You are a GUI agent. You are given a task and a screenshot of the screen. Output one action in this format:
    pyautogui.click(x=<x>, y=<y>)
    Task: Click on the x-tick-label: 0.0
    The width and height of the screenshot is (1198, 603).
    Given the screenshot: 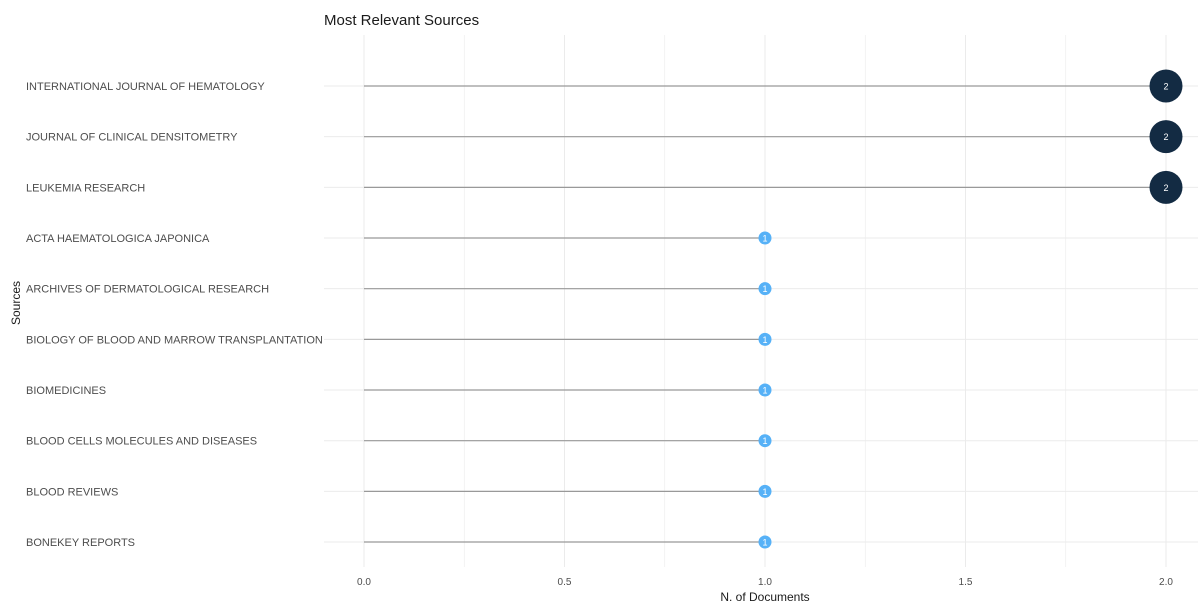 What is the action you would take?
    pyautogui.click(x=364, y=582)
    